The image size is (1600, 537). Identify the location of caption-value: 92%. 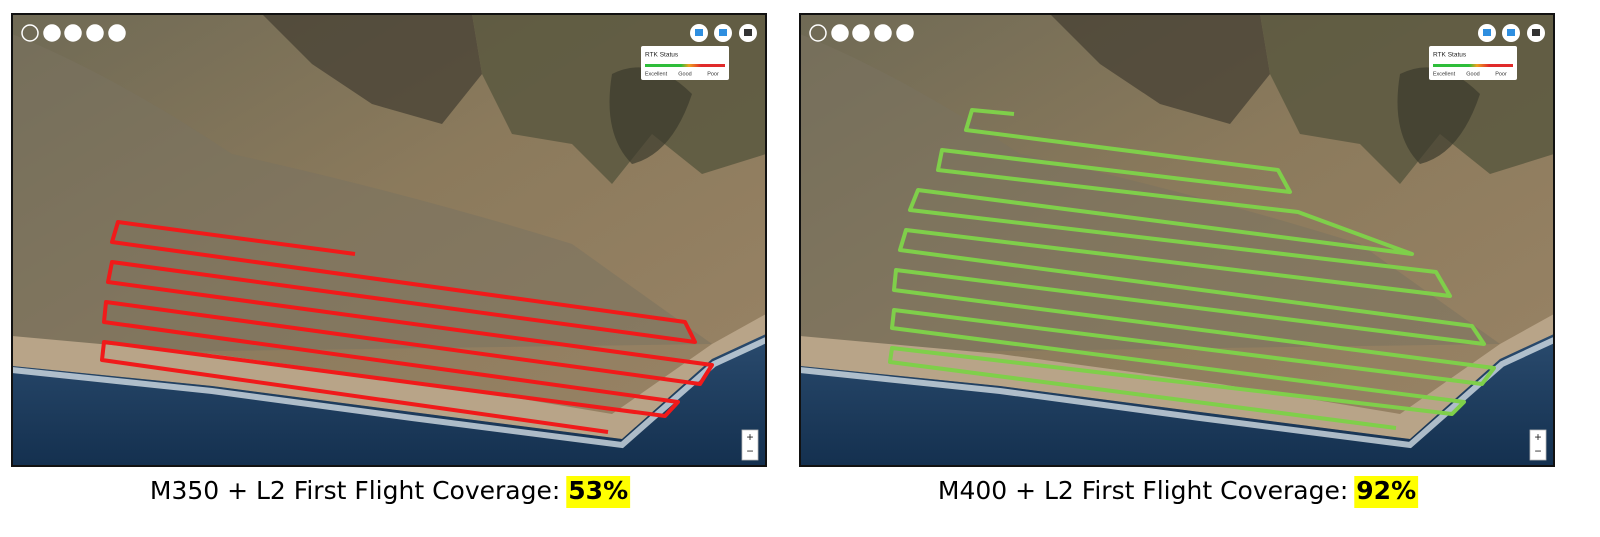
(1386, 490).